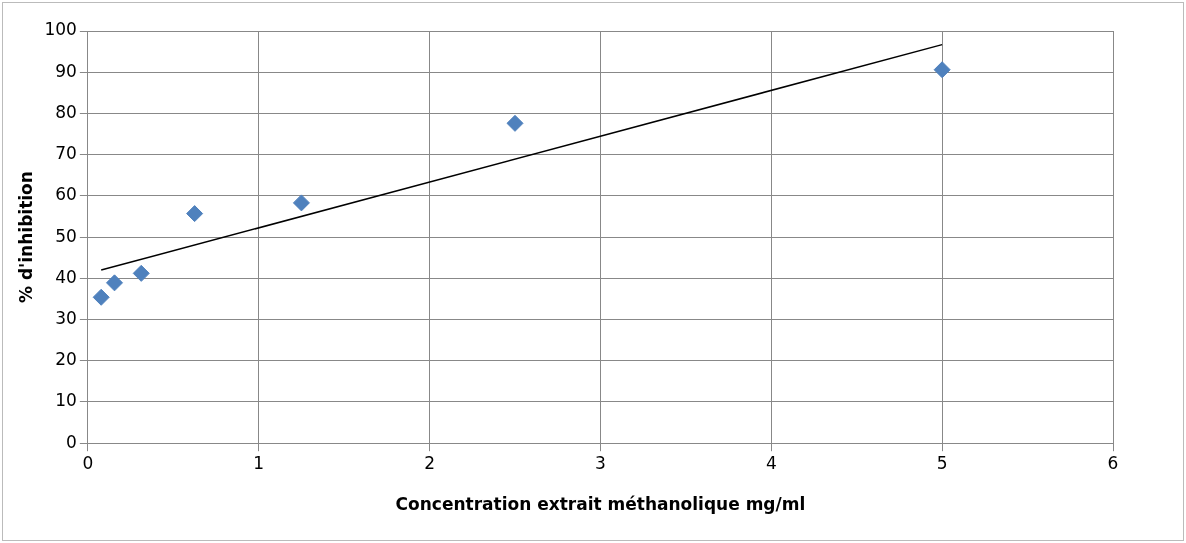 This screenshot has width=1186, height=543. What do you see at coordinates (88, 462) in the screenshot?
I see `x-tick-label: 0` at bounding box center [88, 462].